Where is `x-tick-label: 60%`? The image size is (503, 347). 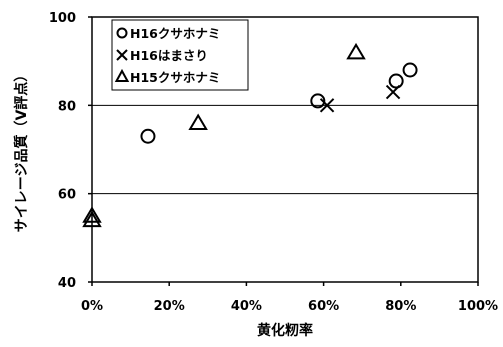 x-tick-label: 60% is located at coordinates (323, 306).